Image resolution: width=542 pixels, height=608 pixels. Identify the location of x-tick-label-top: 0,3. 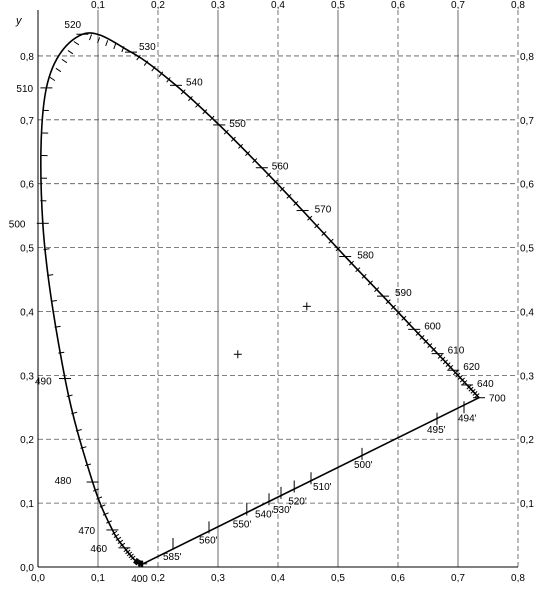
(218, 5).